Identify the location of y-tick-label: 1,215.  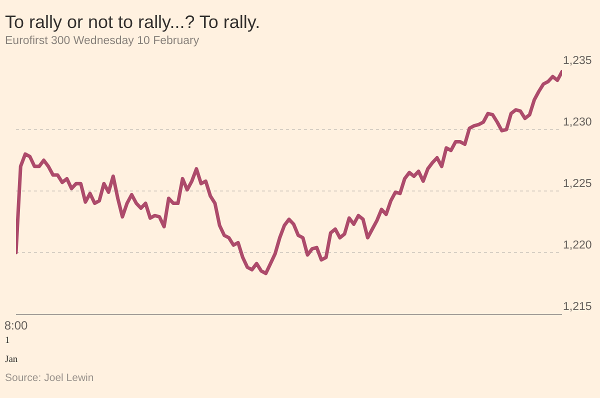
(577, 306).